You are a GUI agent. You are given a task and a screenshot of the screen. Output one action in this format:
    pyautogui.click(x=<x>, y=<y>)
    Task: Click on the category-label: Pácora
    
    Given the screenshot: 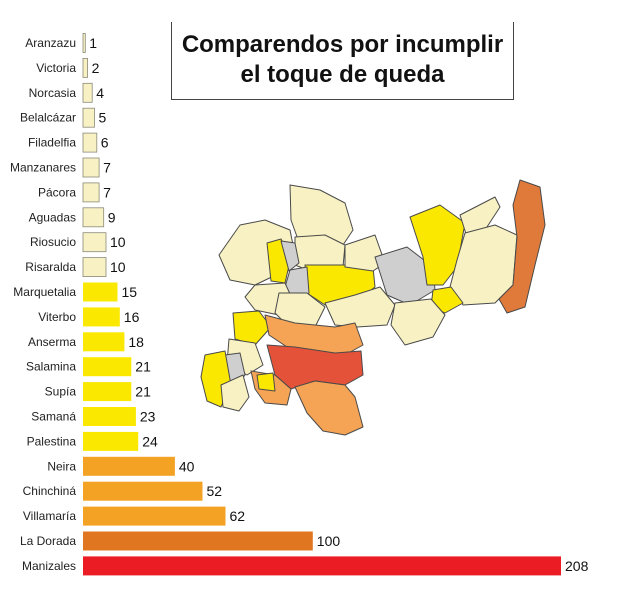 What is the action you would take?
    pyautogui.click(x=57, y=192)
    